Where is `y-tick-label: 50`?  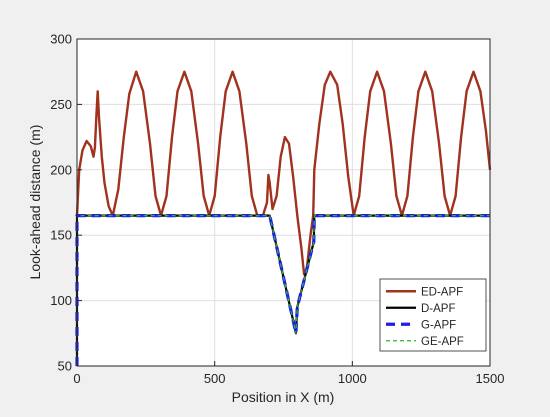
y-tick-label: 50 is located at coordinates (65, 366).